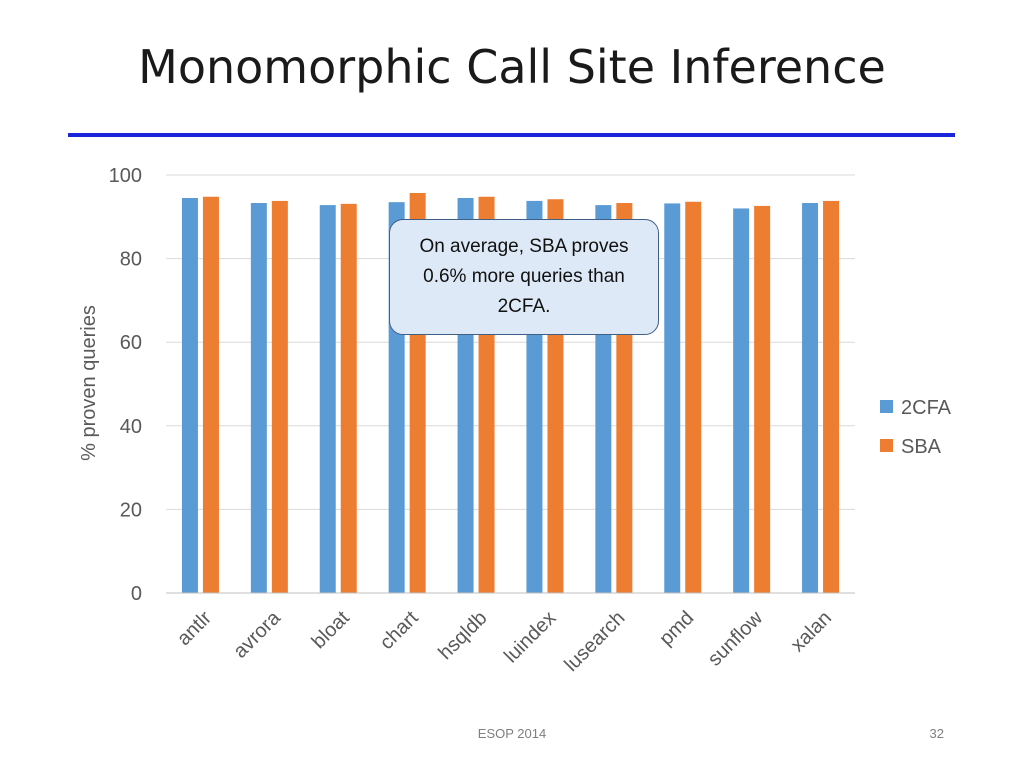 Image resolution: width=1024 pixels, height=768 pixels. Describe the element at coordinates (811, 631) in the screenshot. I see `x-tick-label: xalan` at that location.